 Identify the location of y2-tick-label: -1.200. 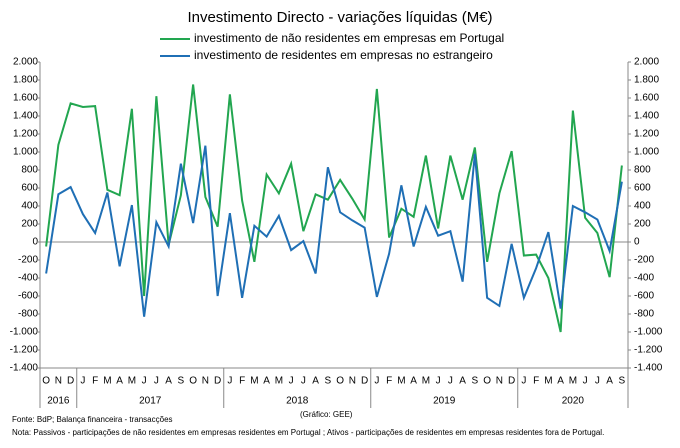
(648, 350).